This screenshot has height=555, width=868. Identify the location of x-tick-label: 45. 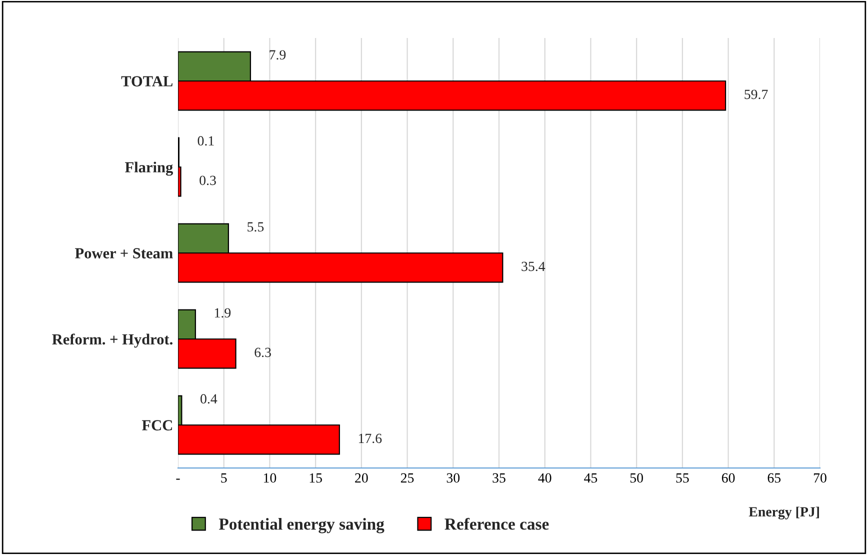
(591, 478).